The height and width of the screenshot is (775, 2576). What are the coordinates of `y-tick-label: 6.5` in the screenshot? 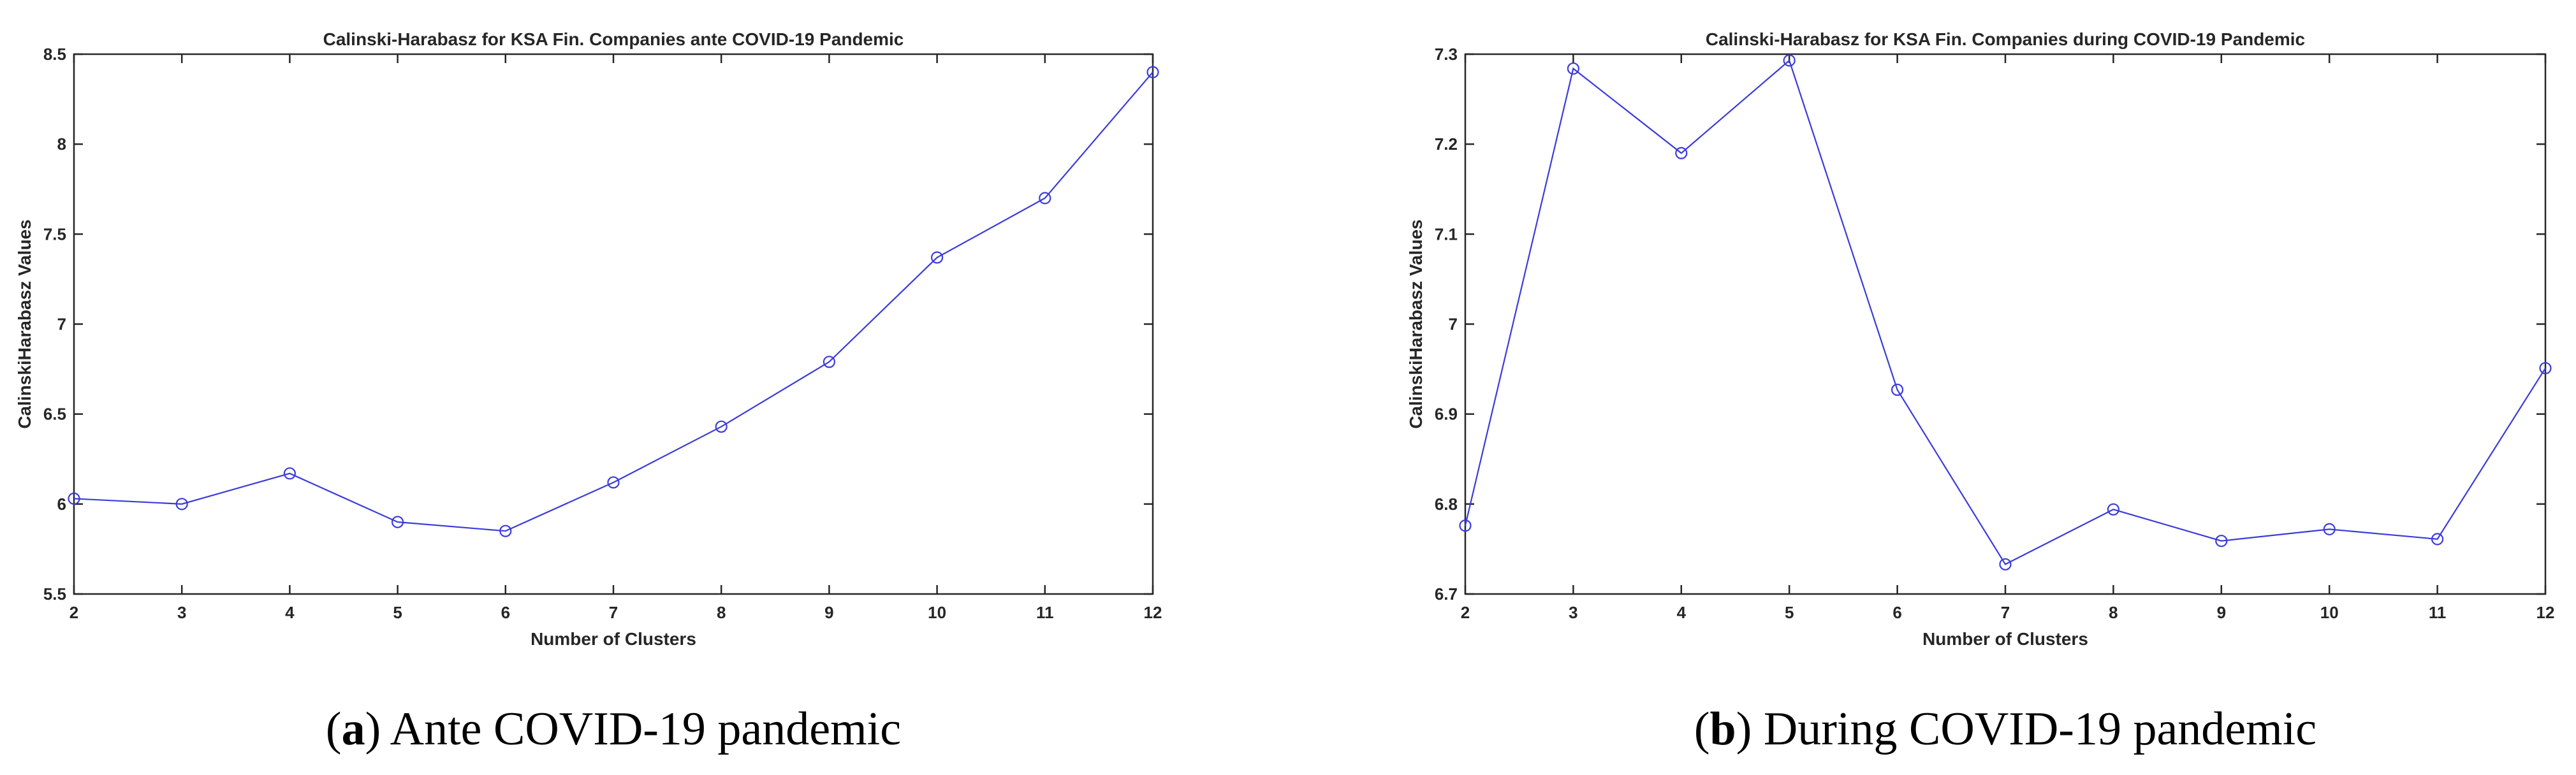 It's located at (54, 414).